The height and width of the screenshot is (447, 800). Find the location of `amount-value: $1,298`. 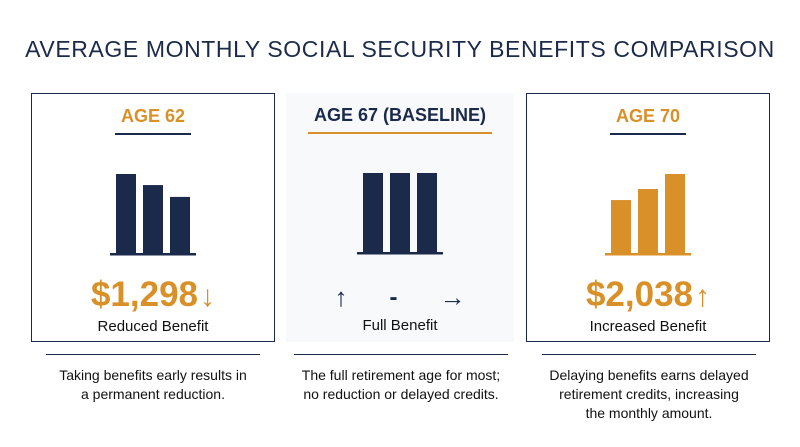

amount-value: $1,298 is located at coordinates (144, 294).